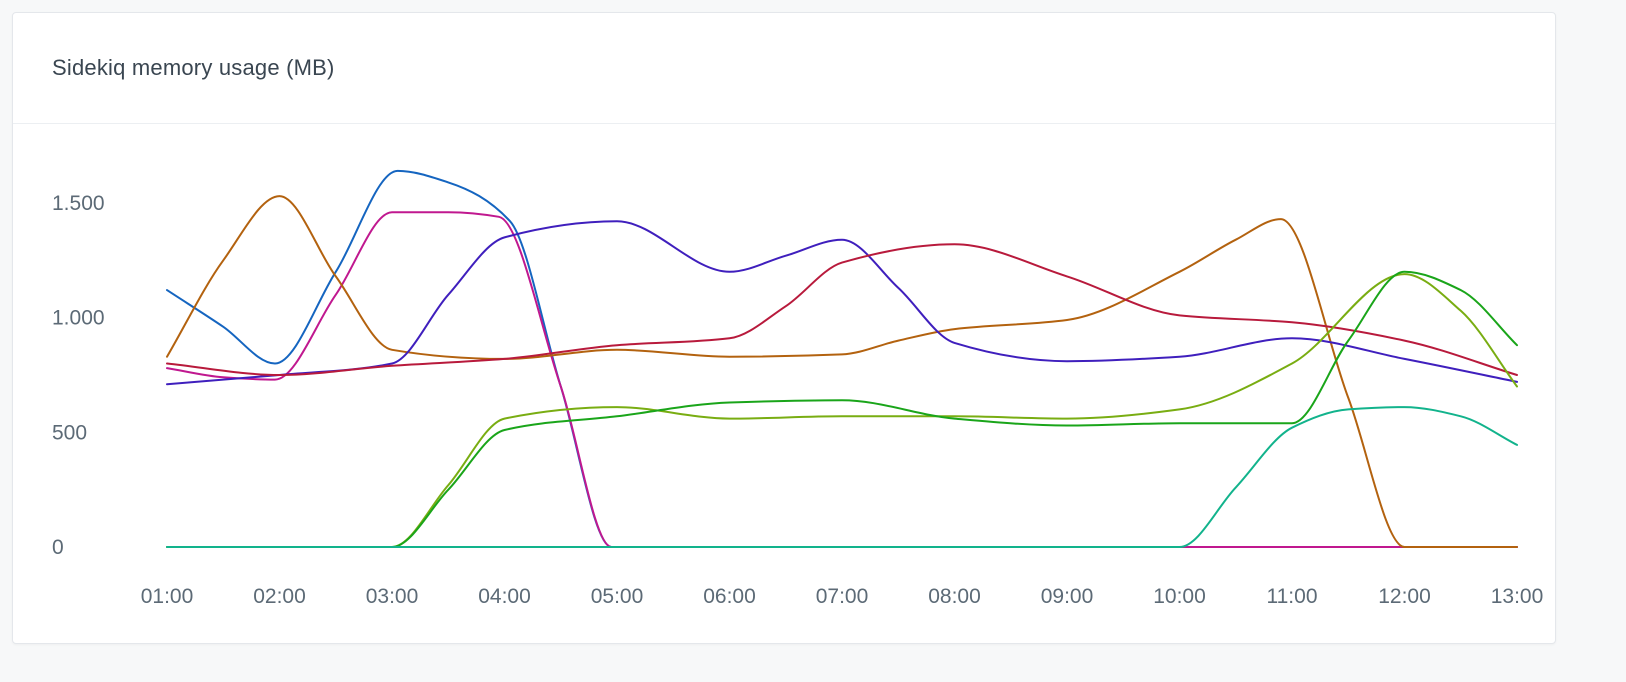 This screenshot has height=682, width=1626. I want to click on x-tick-label: 05:00, so click(617, 596).